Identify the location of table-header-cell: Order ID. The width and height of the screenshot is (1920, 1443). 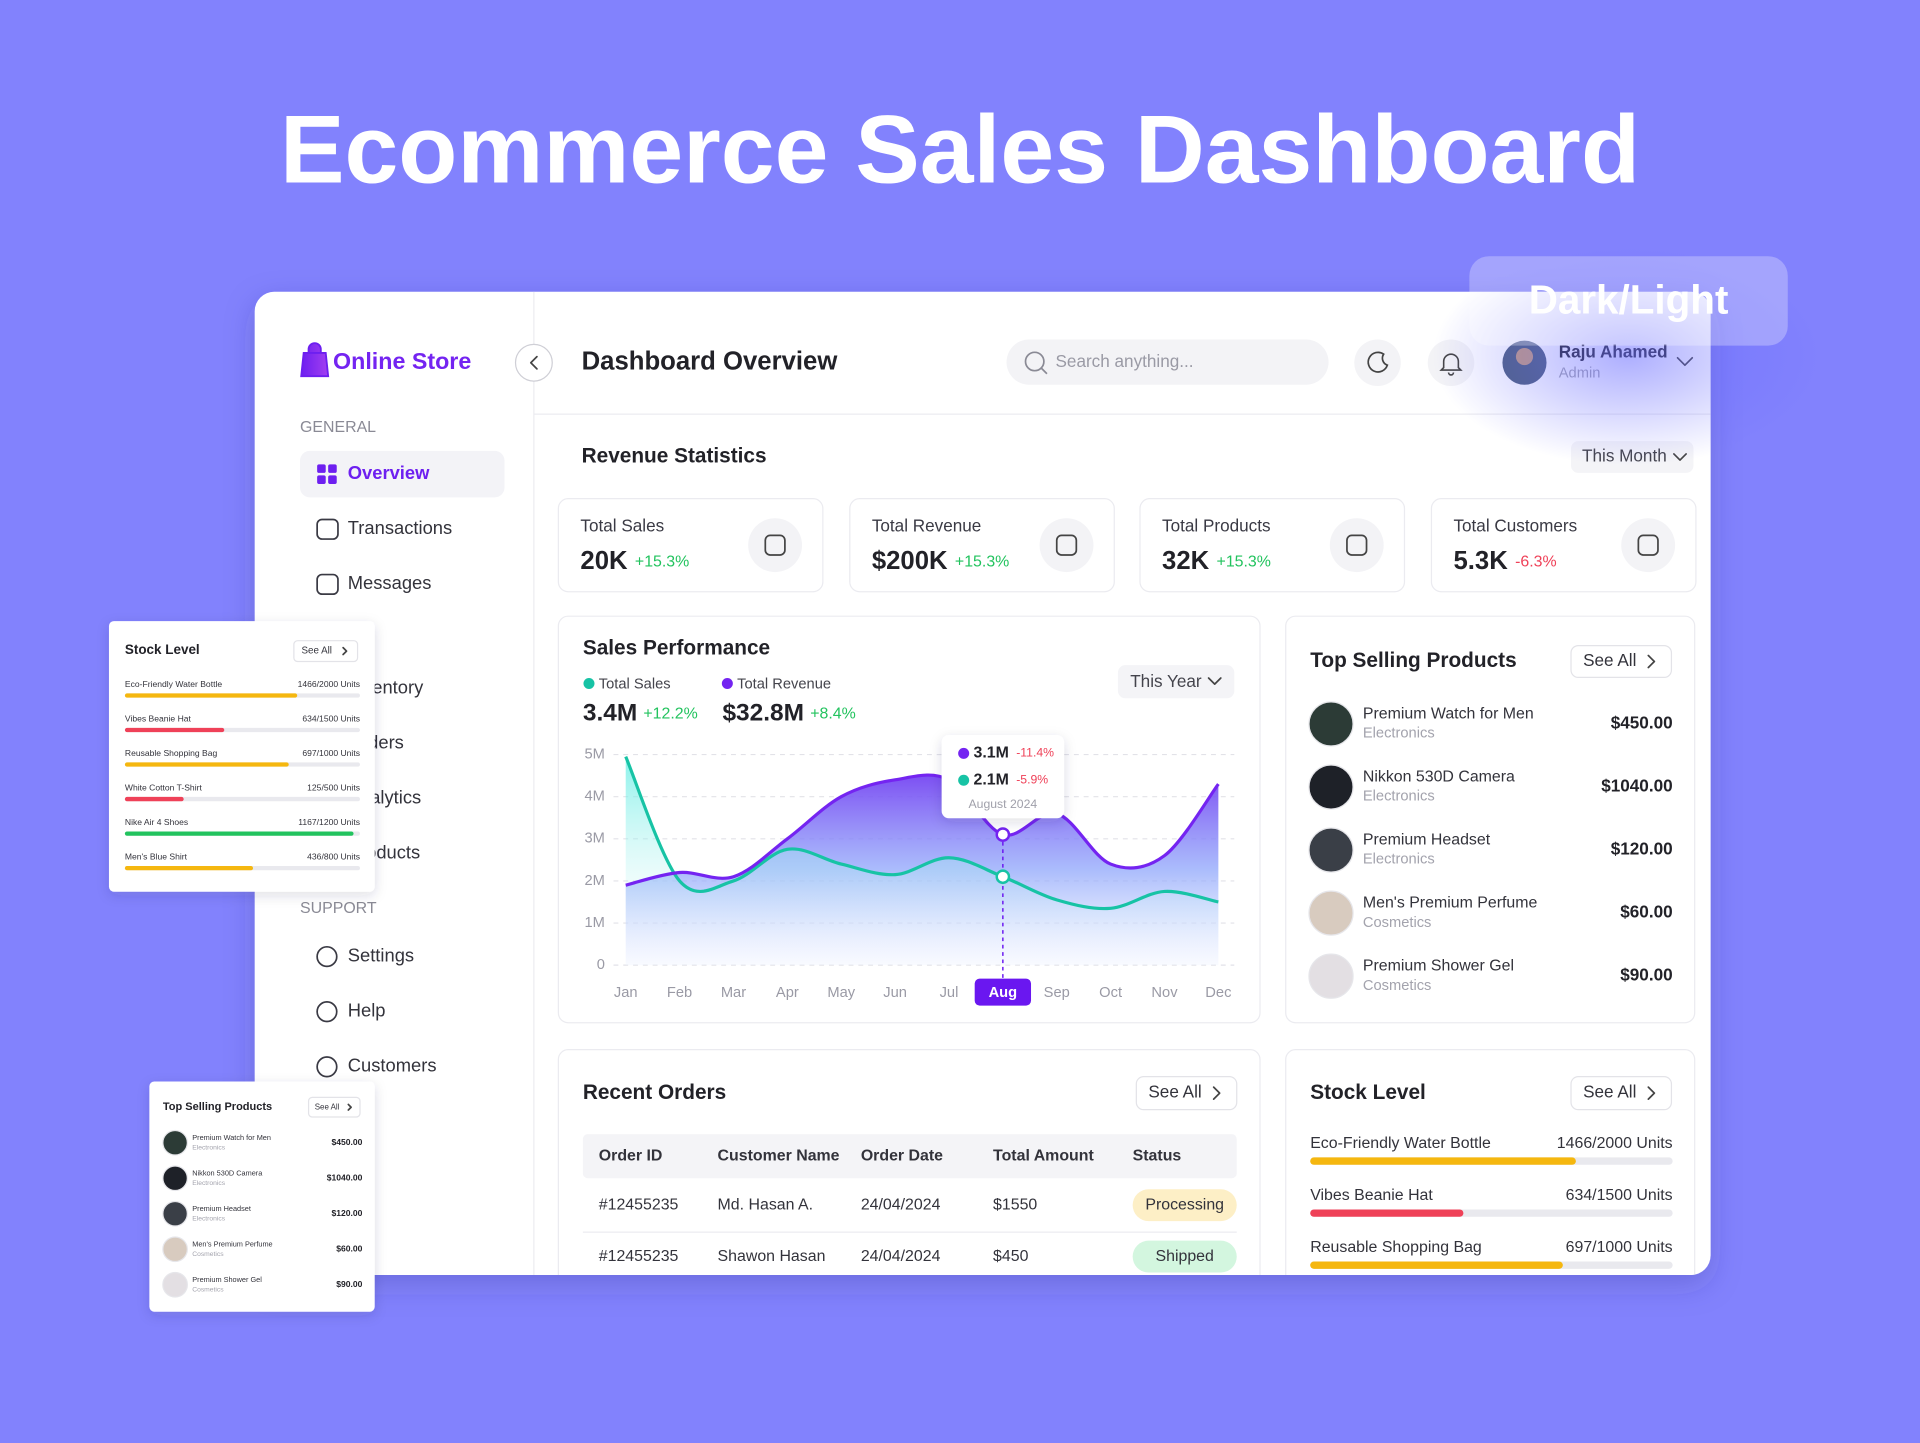
(631, 1155).